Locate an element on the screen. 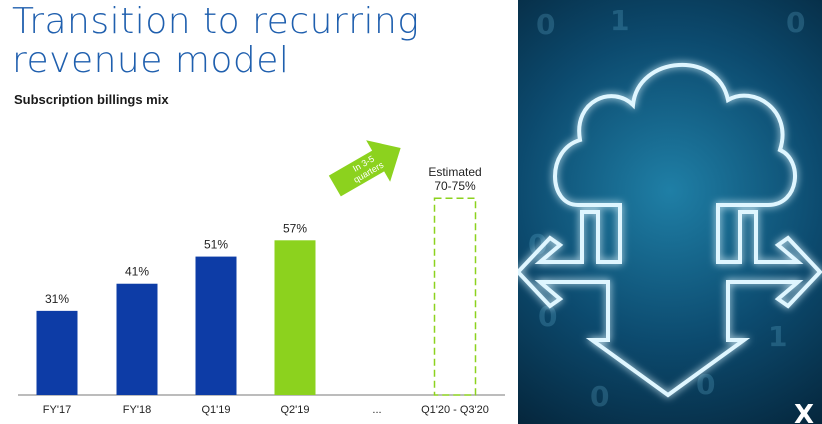 This screenshot has width=822, height=424. data-label: Estimated is located at coordinates (454, 172).